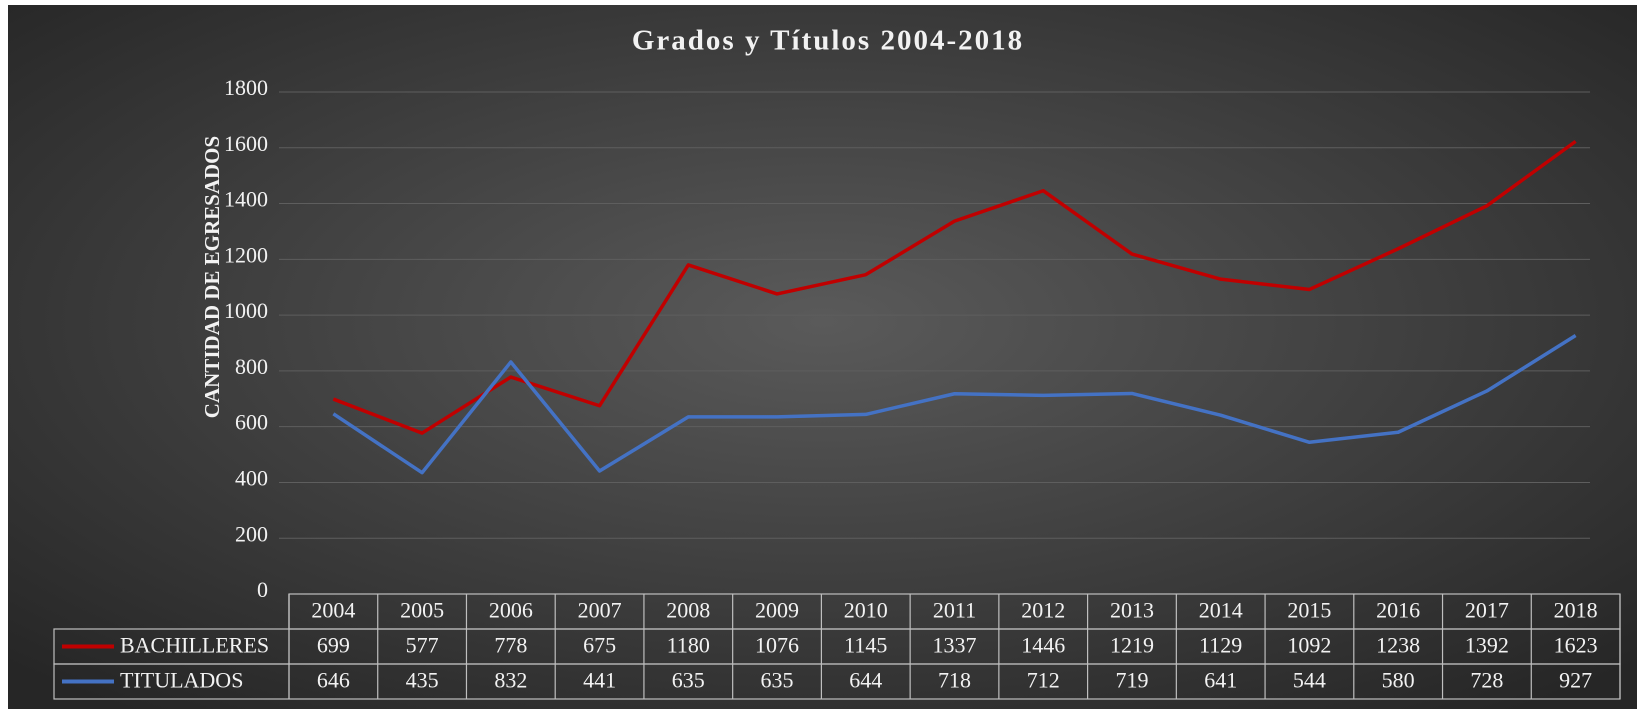 This screenshot has width=1637, height=709. What do you see at coordinates (777, 610) in the screenshot?
I see `x-tick-label: 2009` at bounding box center [777, 610].